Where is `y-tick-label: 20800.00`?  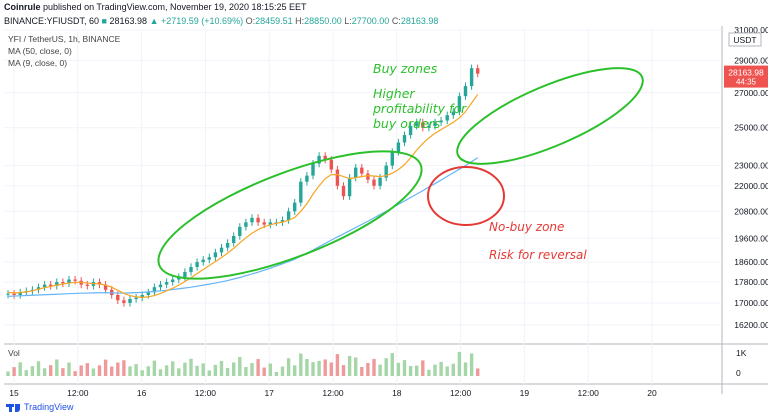
y-tick-label: 20800.00 is located at coordinates (751, 211).